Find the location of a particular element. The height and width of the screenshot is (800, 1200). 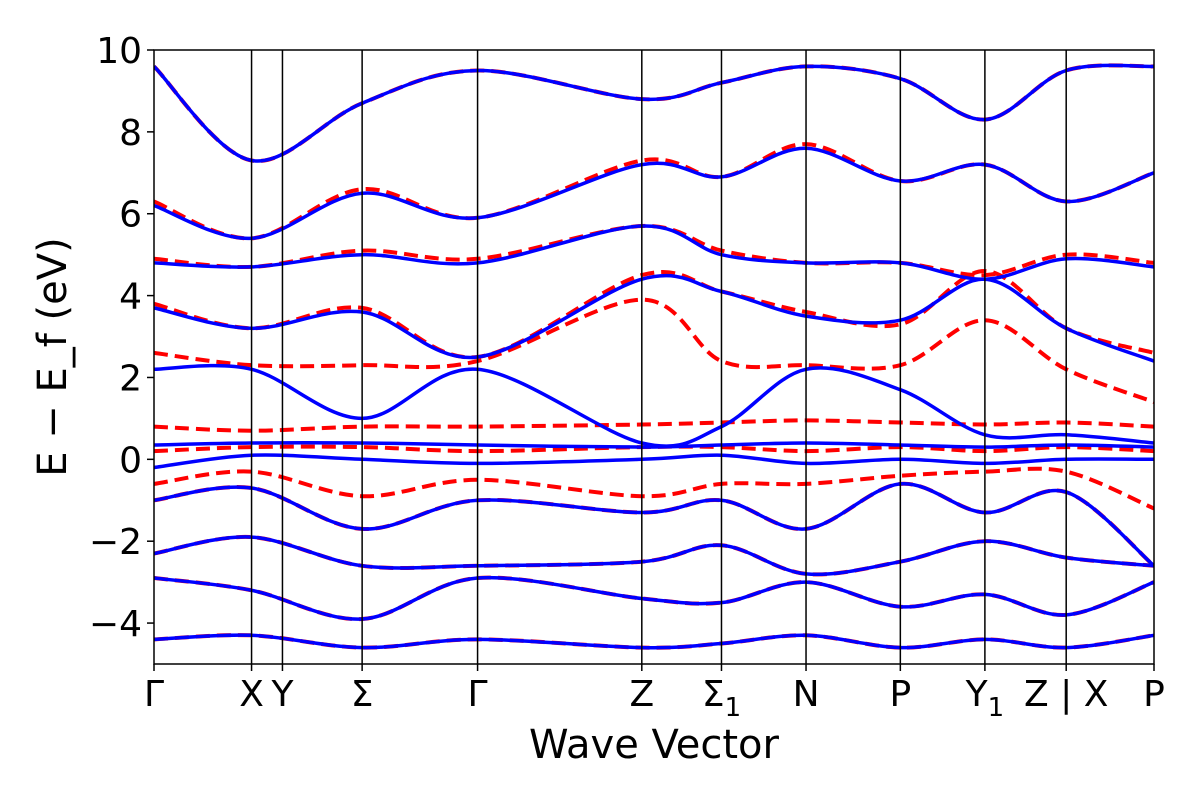

x-axis-title: Wave Vector is located at coordinates (654, 745).